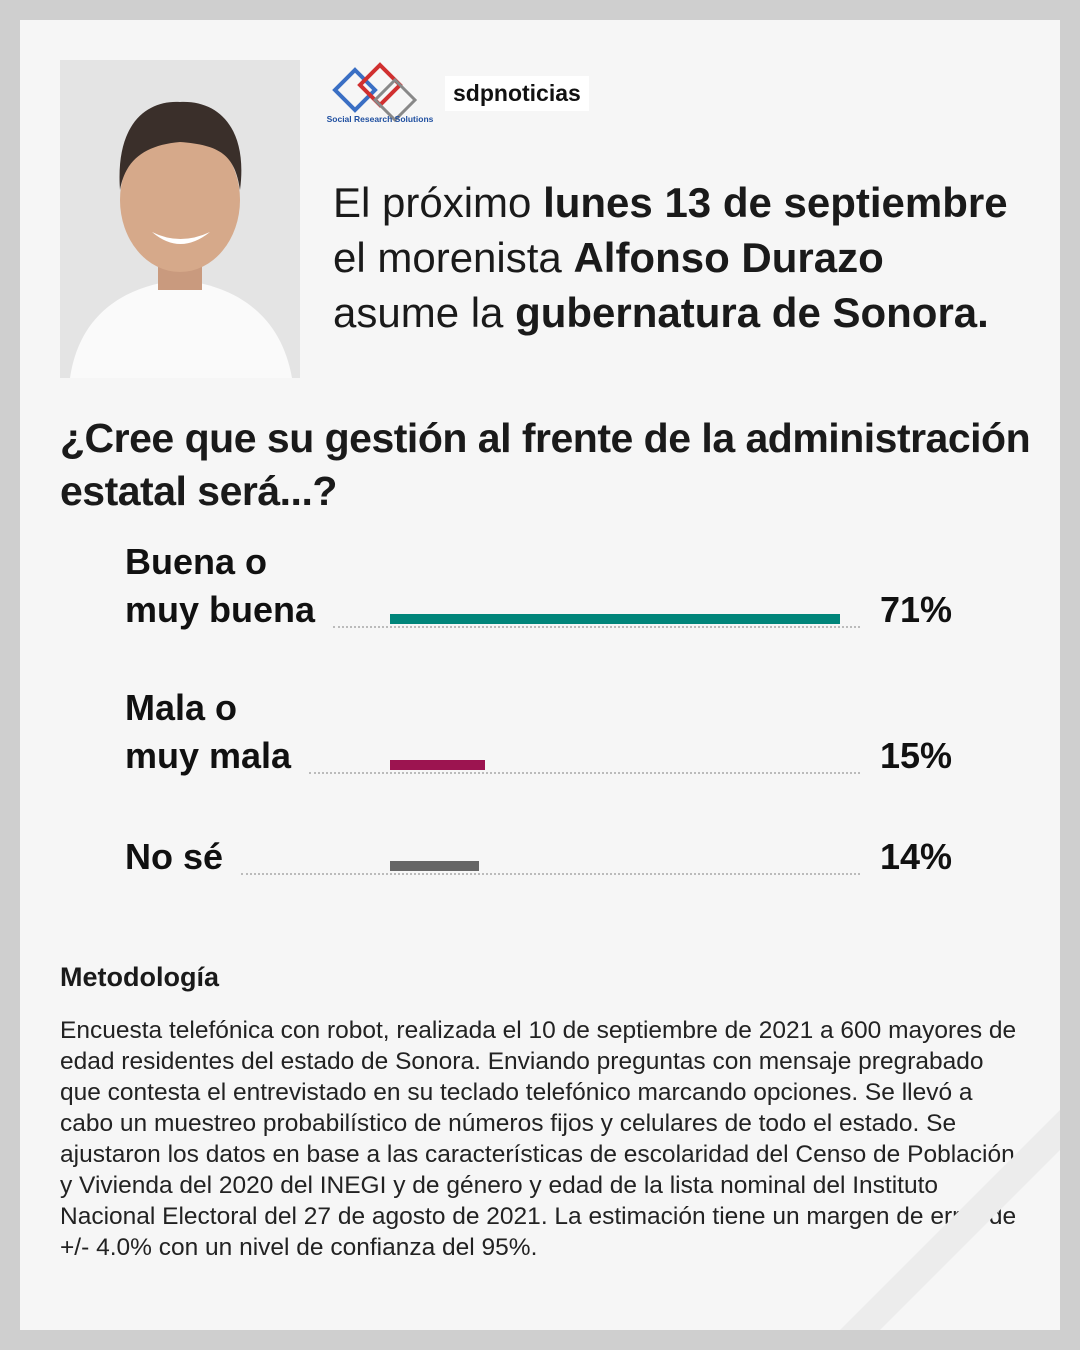  I want to click on bar-row: No sé 14%, so click(538, 857).